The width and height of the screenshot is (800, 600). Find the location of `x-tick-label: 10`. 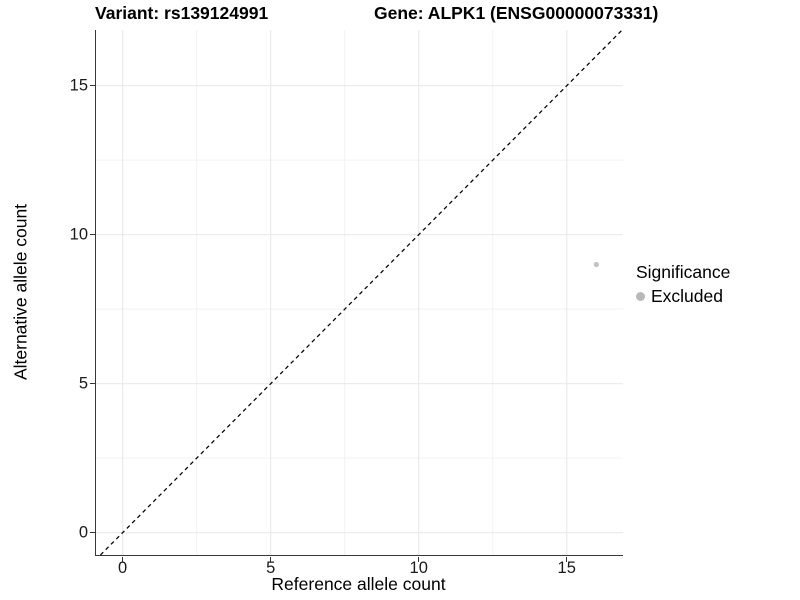

x-tick-label: 10 is located at coordinates (418, 568).